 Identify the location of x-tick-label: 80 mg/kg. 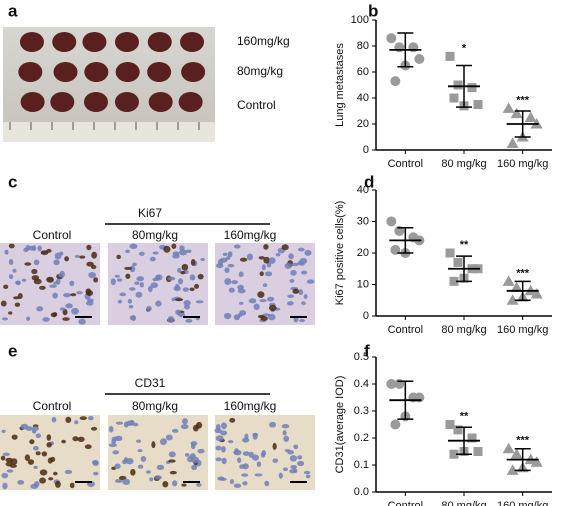
(463, 503).